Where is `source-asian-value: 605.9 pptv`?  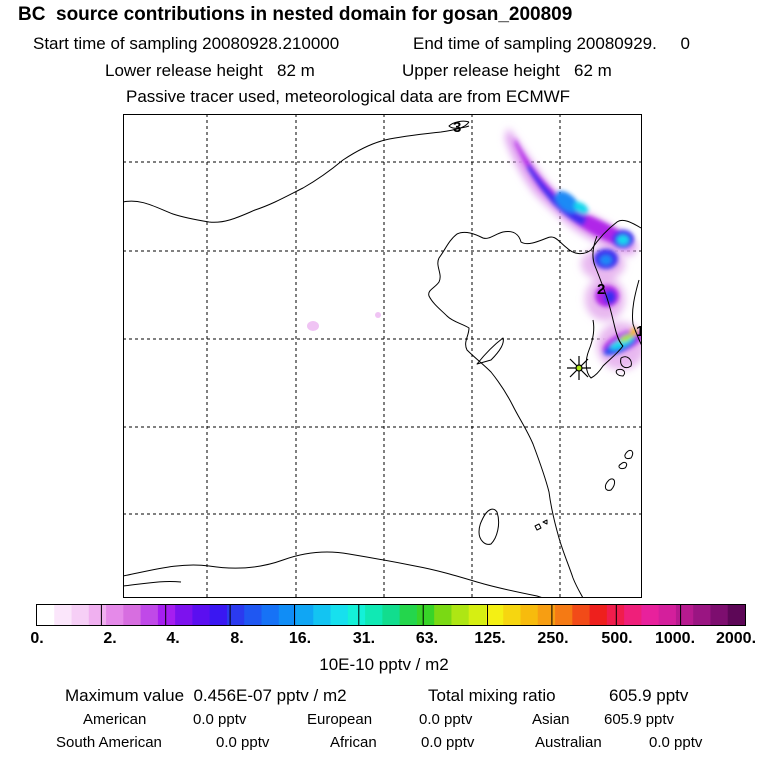
source-asian-value: 605.9 pptv is located at coordinates (639, 719).